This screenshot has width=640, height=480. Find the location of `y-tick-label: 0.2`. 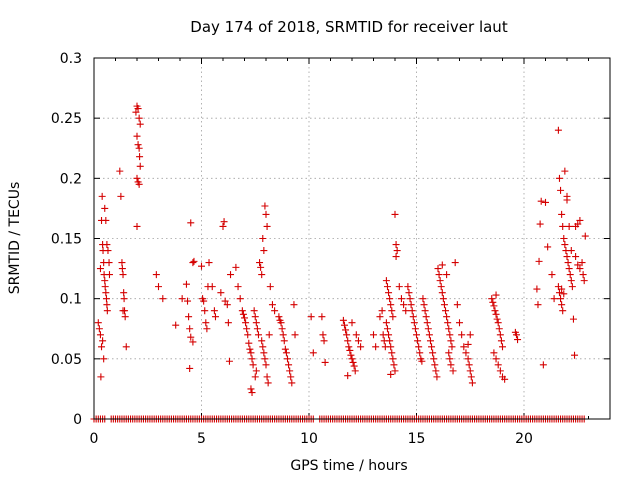

y-tick-label: 0.2 is located at coordinates (71, 179).